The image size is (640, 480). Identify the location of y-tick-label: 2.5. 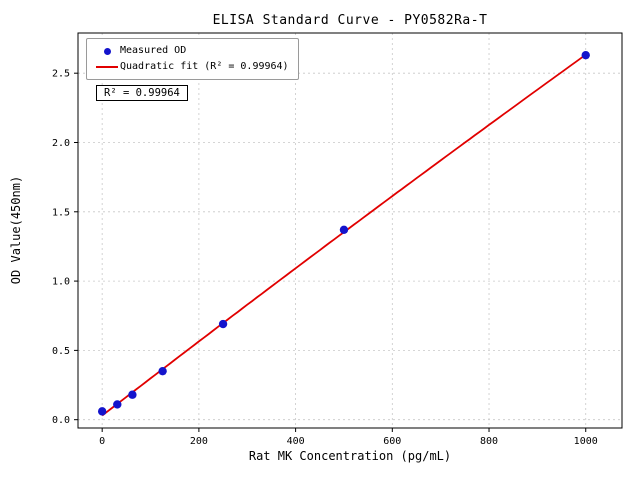
(61, 74).